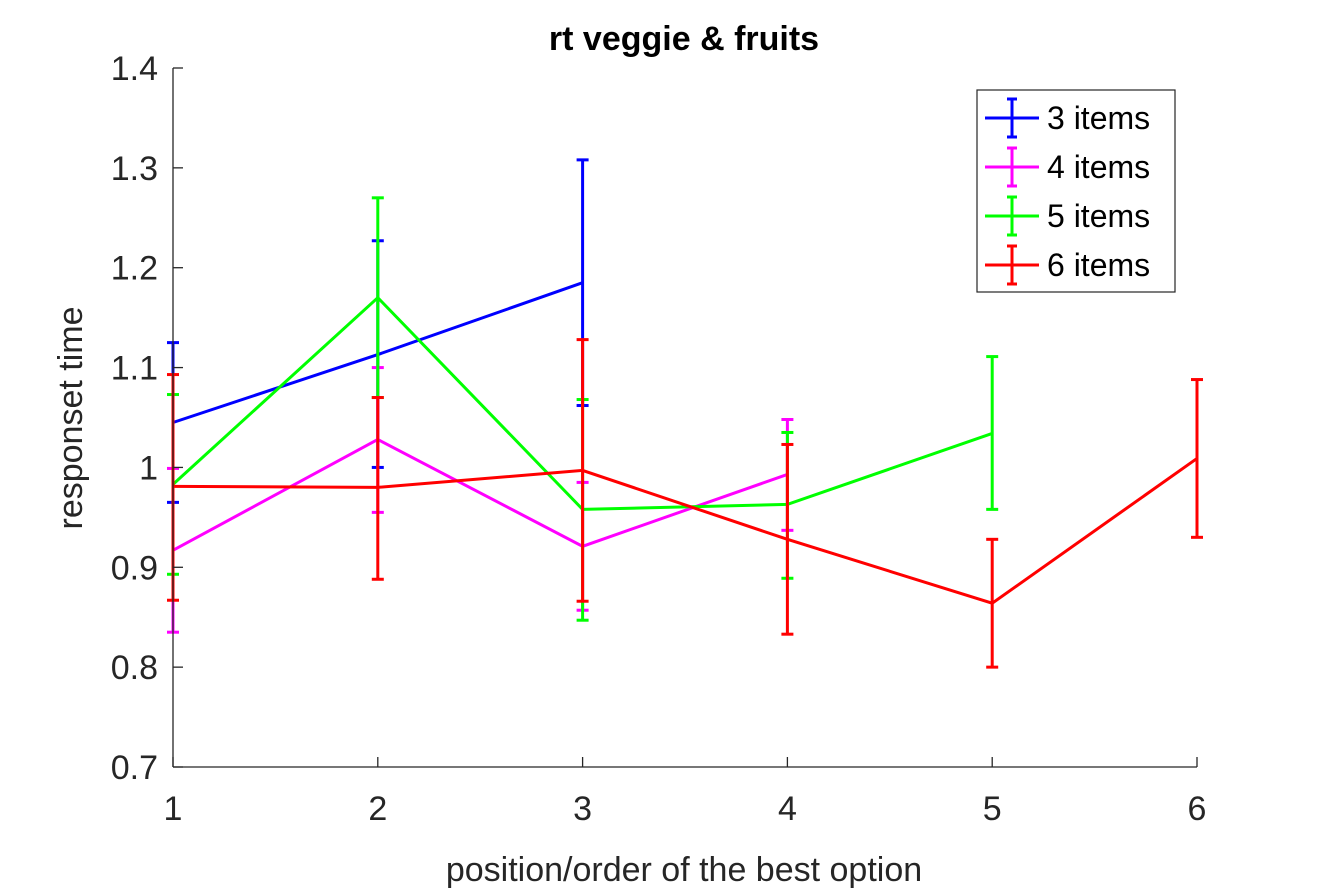 This screenshot has width=1322, height=892. I want to click on y-tick-label: 0.7, so click(134, 768).